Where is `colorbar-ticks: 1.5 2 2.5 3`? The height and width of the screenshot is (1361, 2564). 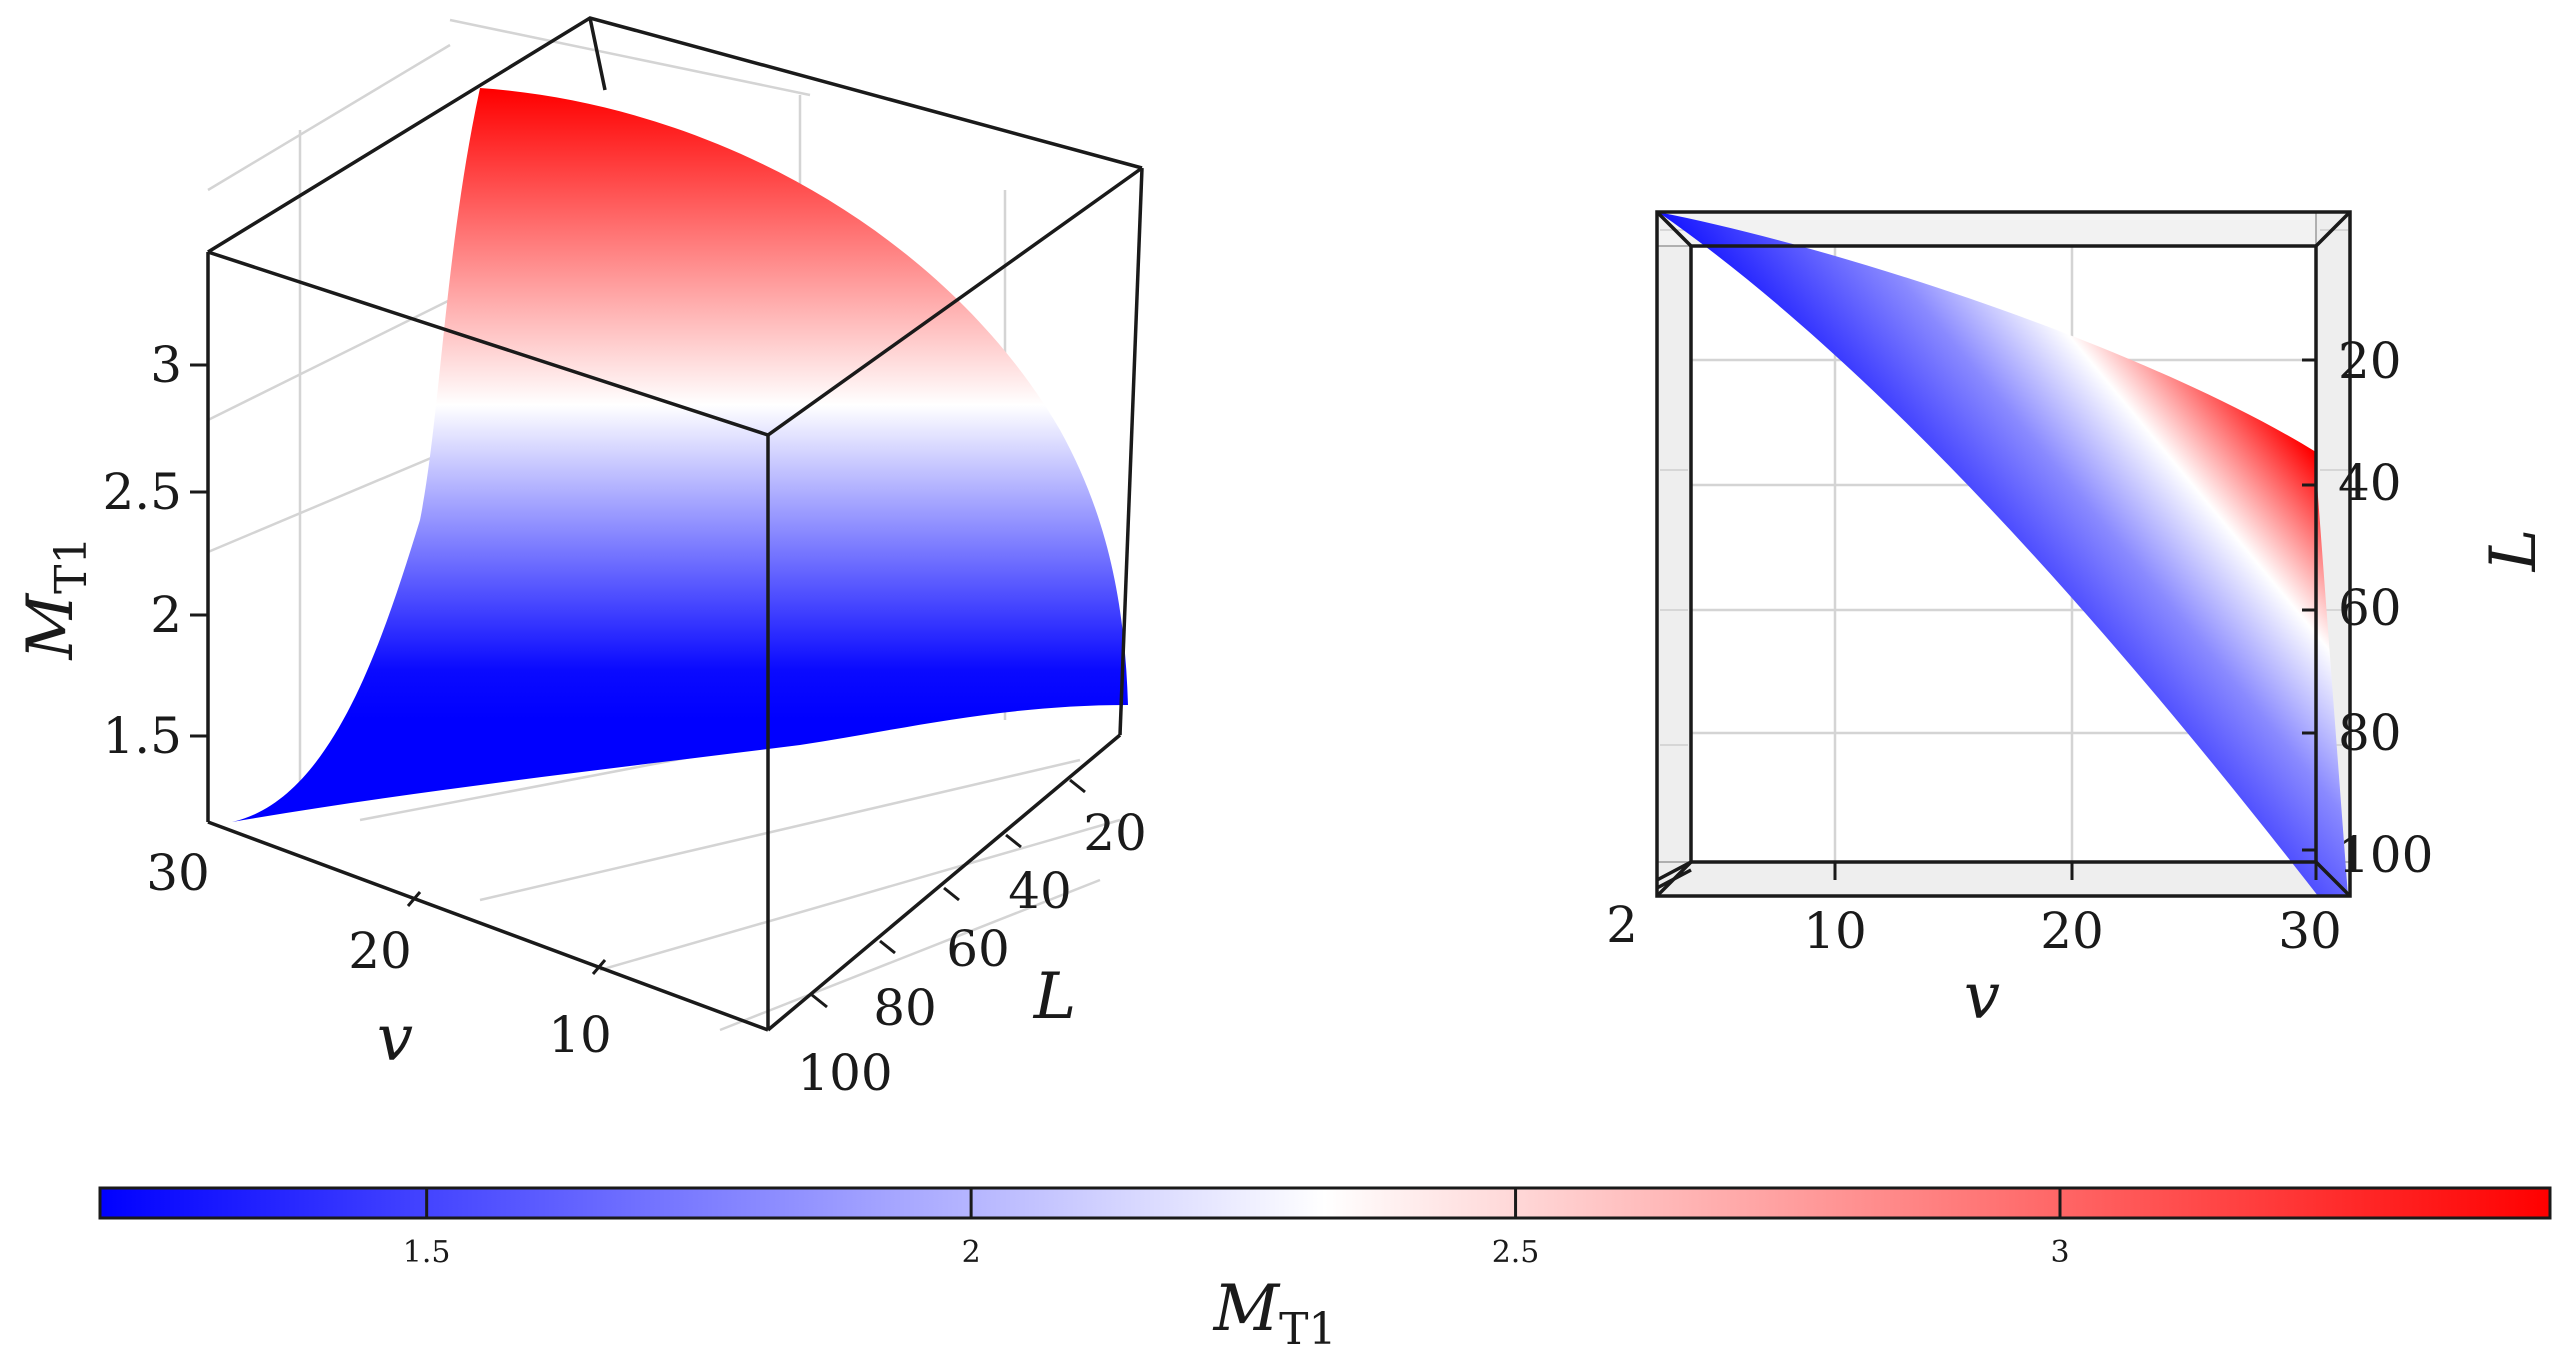
colorbar-ticks: 1.5 2 2.5 3 is located at coordinates (1236, 1229).